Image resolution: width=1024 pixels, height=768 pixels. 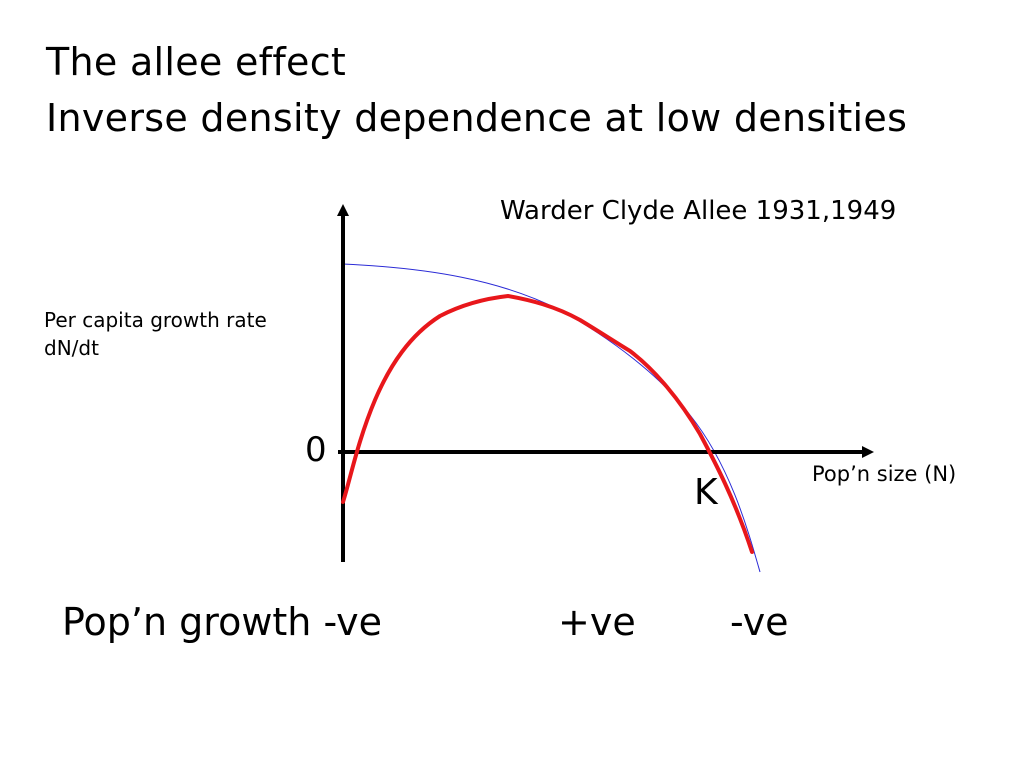 What do you see at coordinates (547, 424) in the screenshot?
I see `allee-curve` at bounding box center [547, 424].